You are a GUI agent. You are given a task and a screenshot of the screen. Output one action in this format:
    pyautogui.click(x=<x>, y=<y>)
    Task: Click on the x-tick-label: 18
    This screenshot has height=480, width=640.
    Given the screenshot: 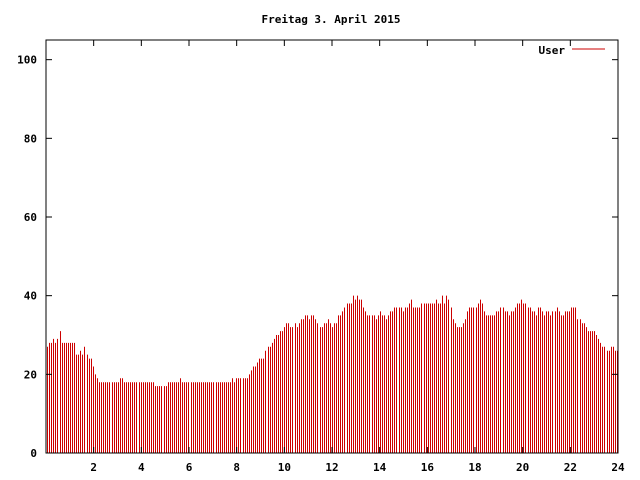 What is the action you would take?
    pyautogui.click(x=474, y=467)
    